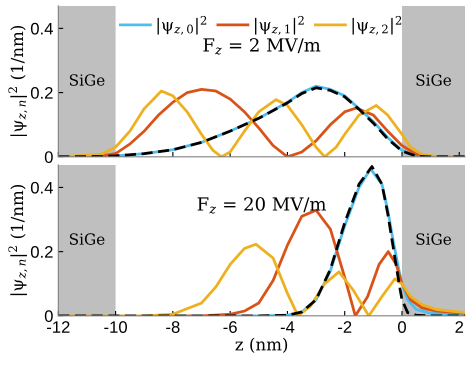 This screenshot has width=474, height=369. What do you see at coordinates (262, 205) in the screenshot?
I see `annotation: F$_{z}$ = 20 MV/m` at bounding box center [262, 205].